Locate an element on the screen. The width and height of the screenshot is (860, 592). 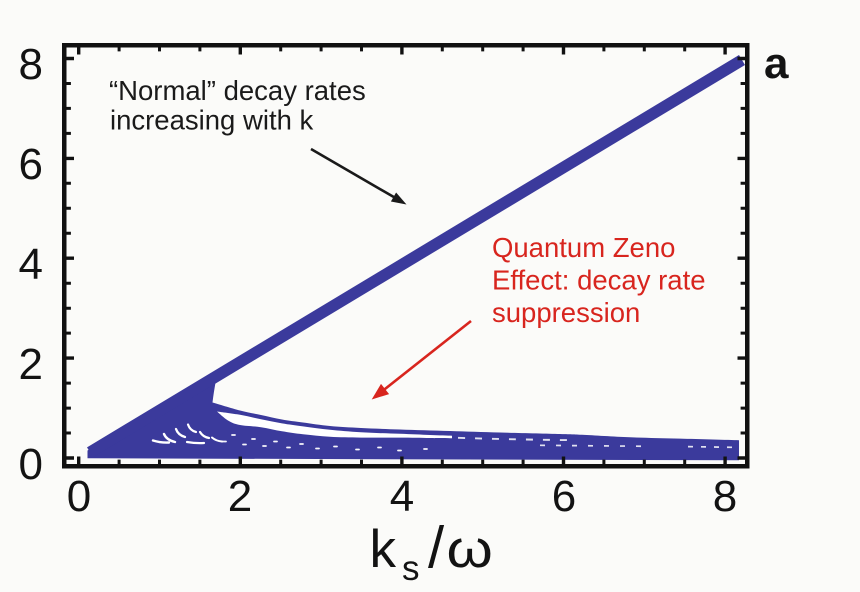
svg-text: a is located at coordinates (776, 63).